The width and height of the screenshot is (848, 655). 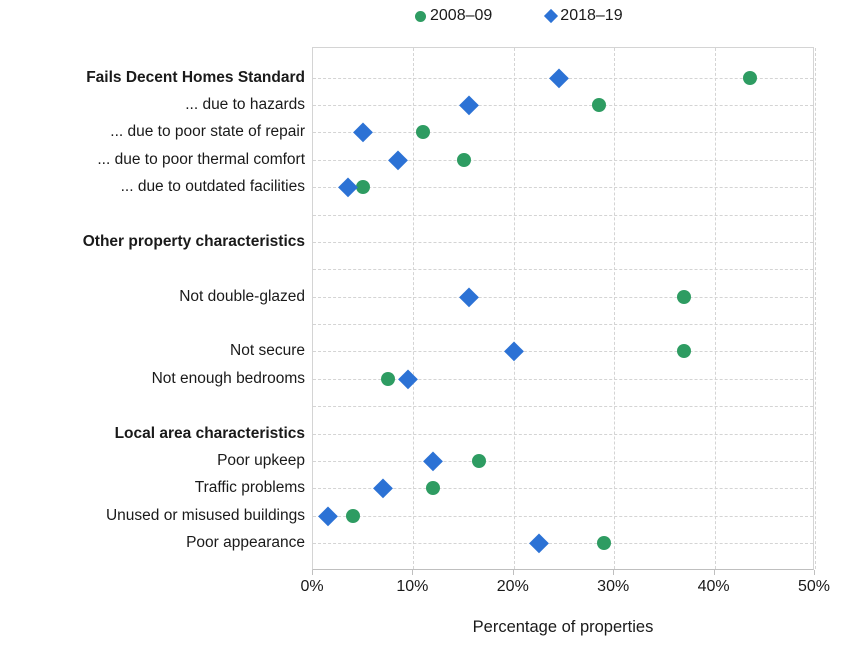 What do you see at coordinates (205, 515) in the screenshot?
I see `category-label: Unused or misused buildings` at bounding box center [205, 515].